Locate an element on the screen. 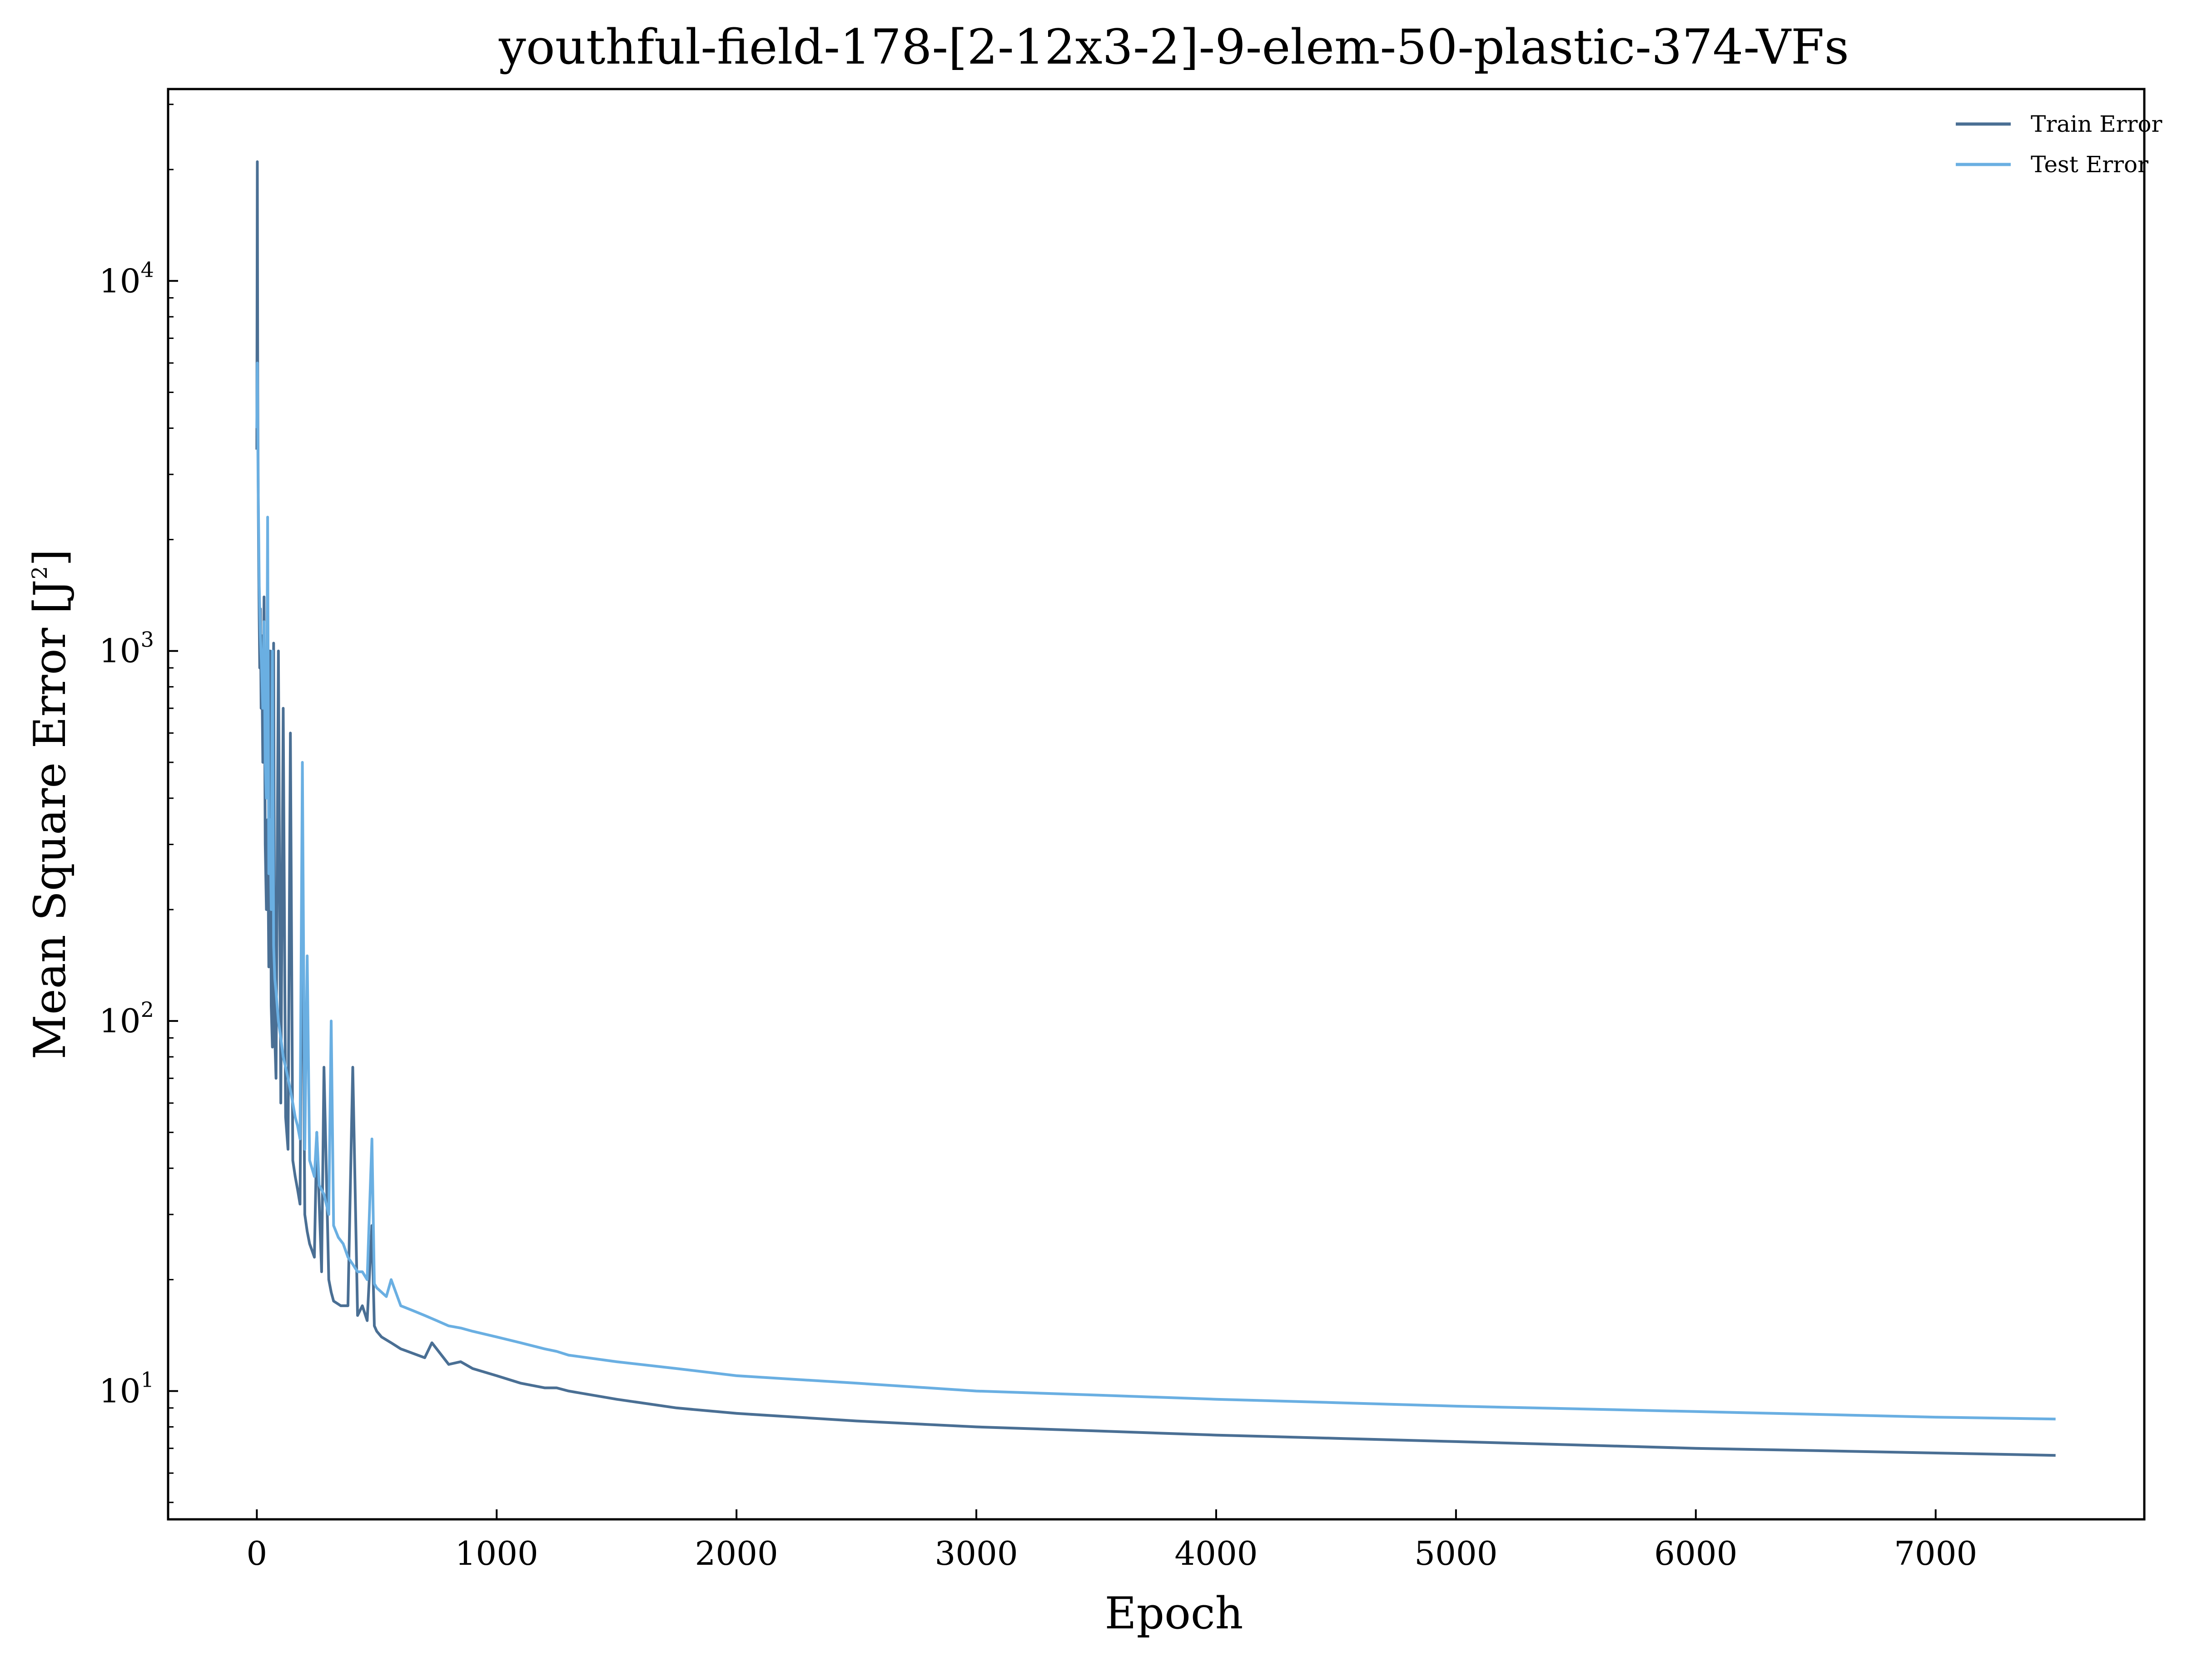 This screenshot has width=2212, height=1667. x-tick-label: 1000 is located at coordinates (496, 1553).